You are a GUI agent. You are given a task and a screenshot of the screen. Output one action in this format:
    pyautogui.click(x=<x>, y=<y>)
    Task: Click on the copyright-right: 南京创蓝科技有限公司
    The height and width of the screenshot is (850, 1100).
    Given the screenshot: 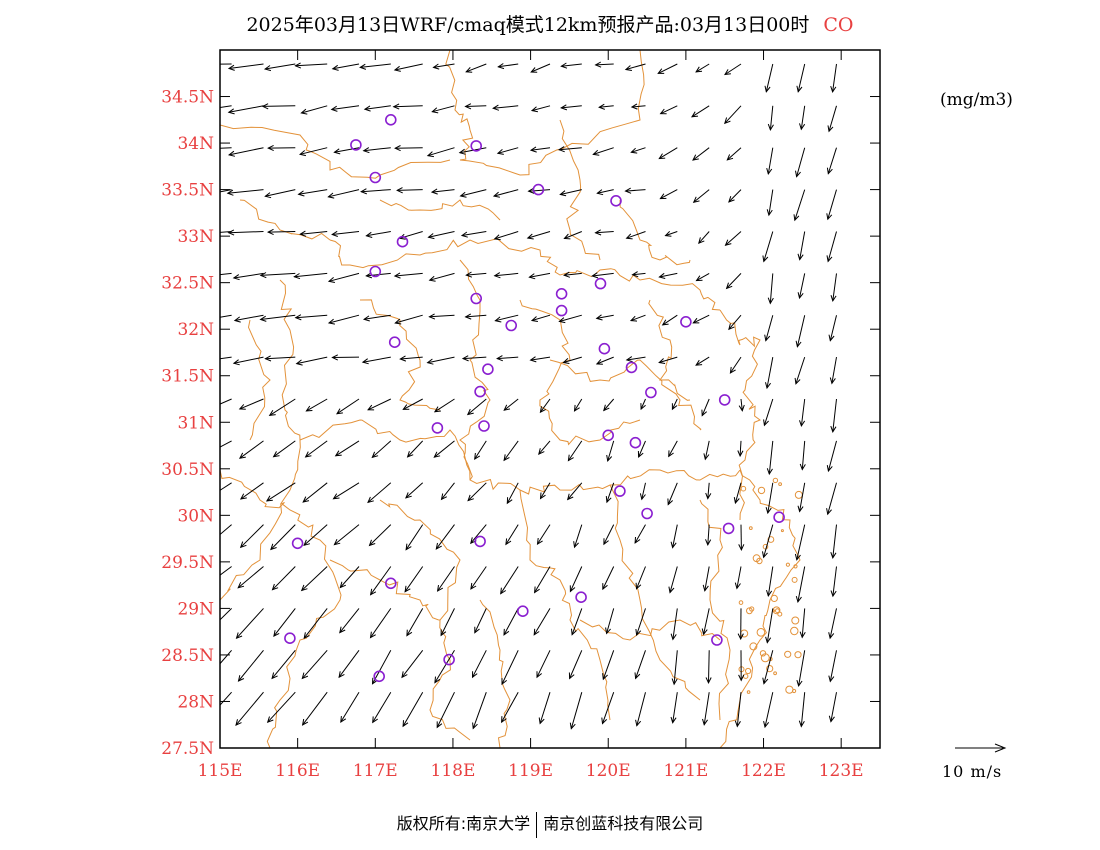 What is the action you would take?
    pyautogui.click(x=623, y=823)
    